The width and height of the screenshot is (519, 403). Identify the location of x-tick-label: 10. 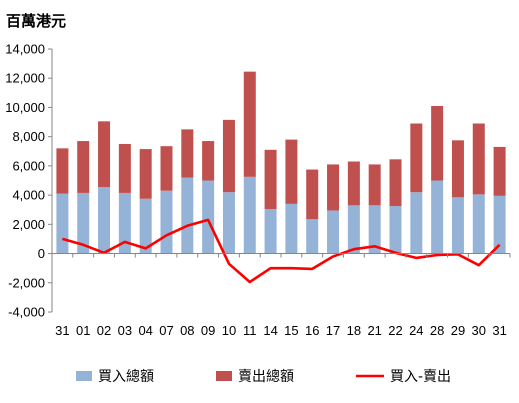
(229, 330).